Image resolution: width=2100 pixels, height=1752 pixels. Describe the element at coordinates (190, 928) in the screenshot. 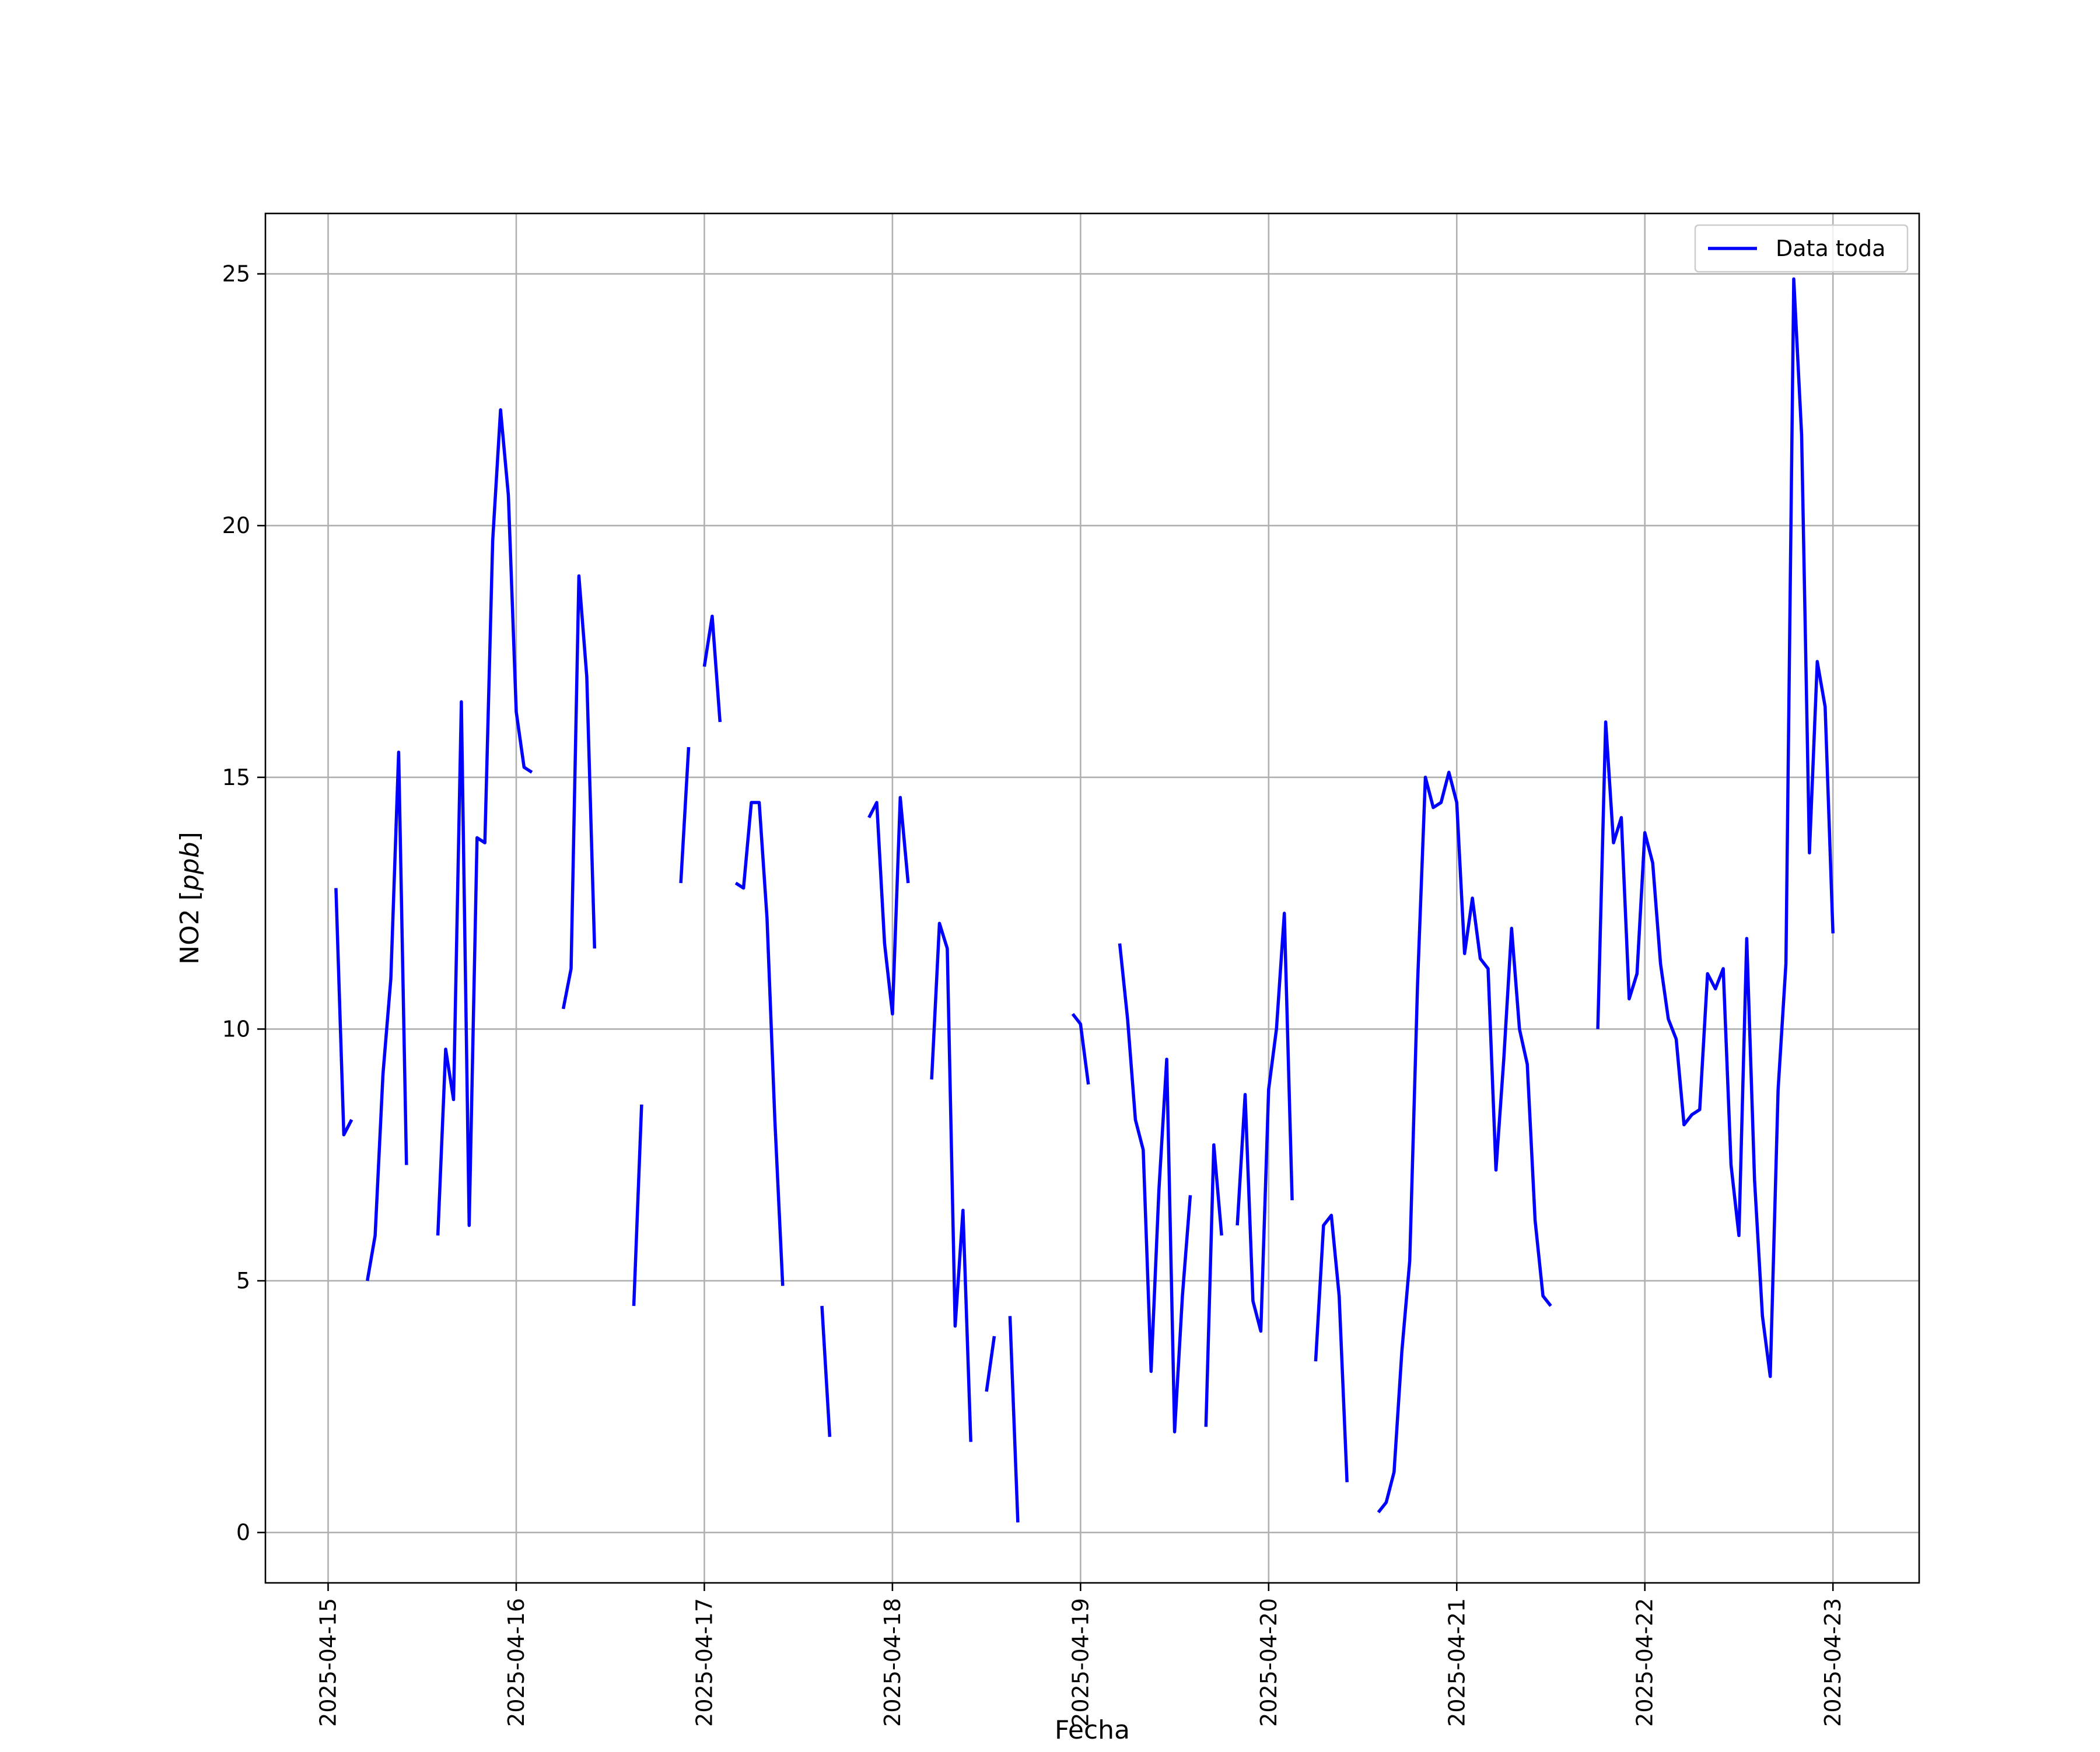

I see `y-axis-label-prefix: NO2 [` at that location.